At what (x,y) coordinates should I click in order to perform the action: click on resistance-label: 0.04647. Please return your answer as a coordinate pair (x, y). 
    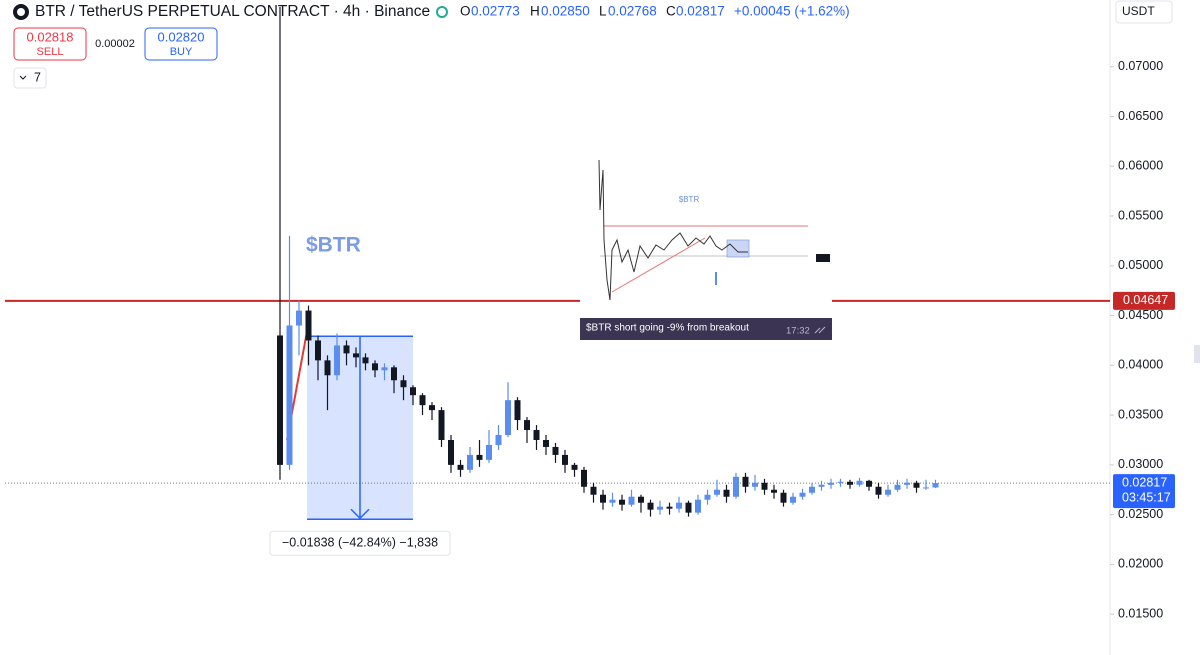
    Looking at the image, I should click on (1145, 300).